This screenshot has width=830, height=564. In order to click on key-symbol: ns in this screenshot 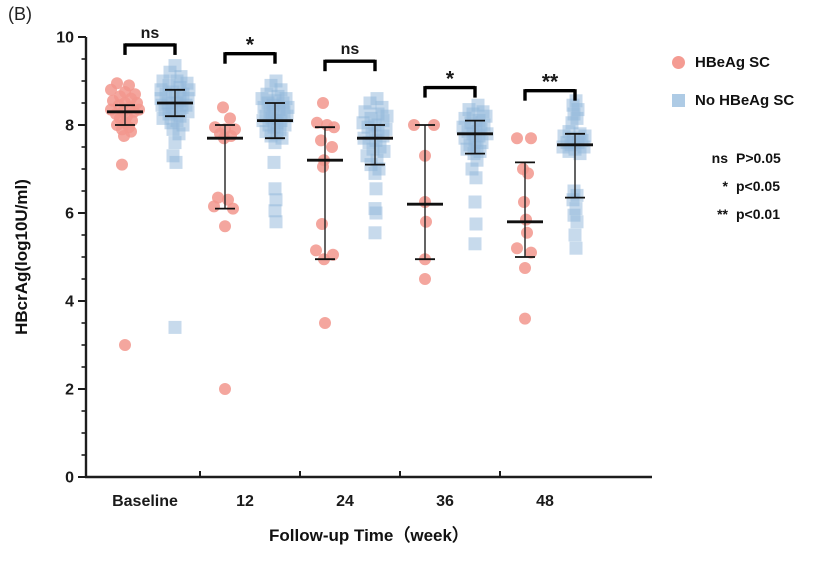, I will do `click(719, 158)`.